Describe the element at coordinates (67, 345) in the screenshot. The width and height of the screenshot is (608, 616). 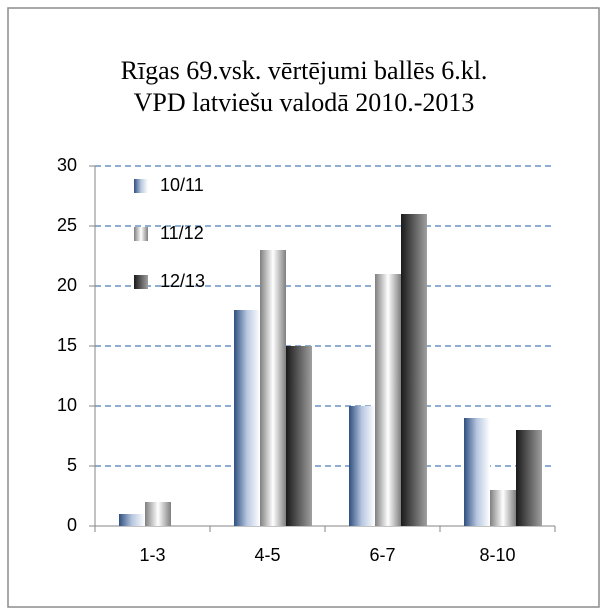
I see `y-tick-label: 15` at that location.